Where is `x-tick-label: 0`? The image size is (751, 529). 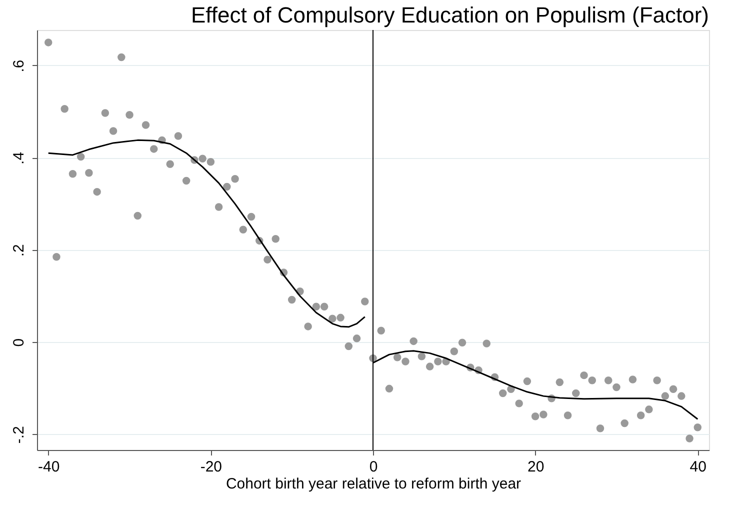 x-tick-label: 0 is located at coordinates (373, 467).